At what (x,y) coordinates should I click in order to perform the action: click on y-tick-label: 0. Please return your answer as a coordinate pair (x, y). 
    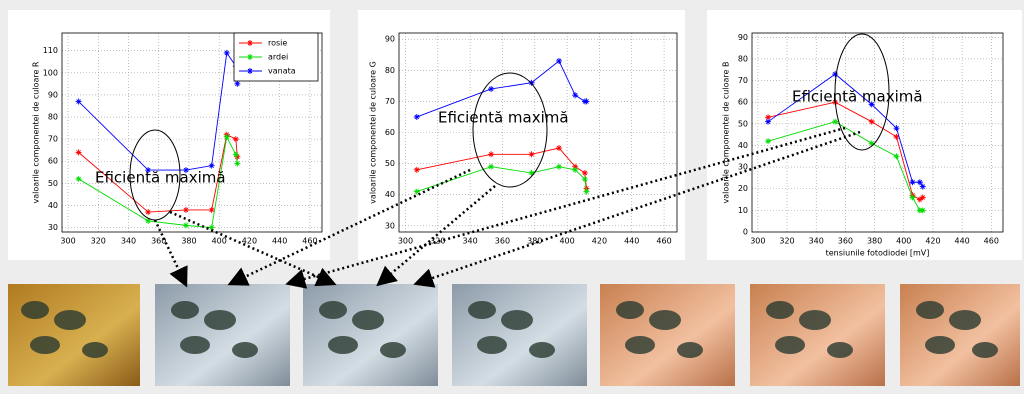
    Looking at the image, I should click on (745, 232).